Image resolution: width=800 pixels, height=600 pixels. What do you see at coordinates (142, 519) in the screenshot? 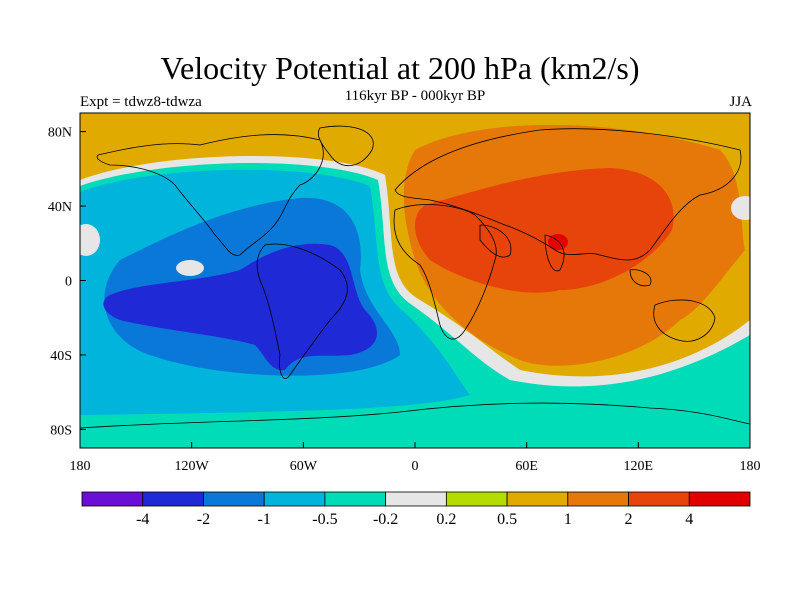
I see `colorbar-label: -4` at bounding box center [142, 519].